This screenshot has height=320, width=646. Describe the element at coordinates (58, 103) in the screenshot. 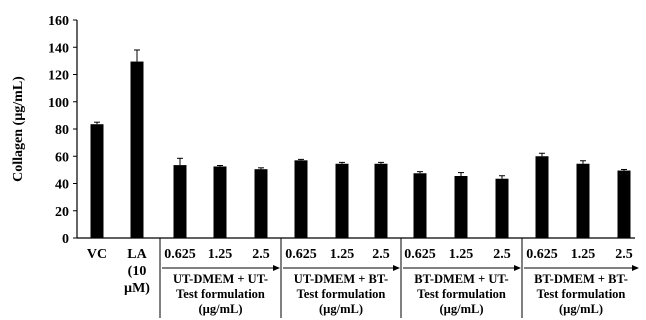

I see `y-tick-label: 100` at that location.